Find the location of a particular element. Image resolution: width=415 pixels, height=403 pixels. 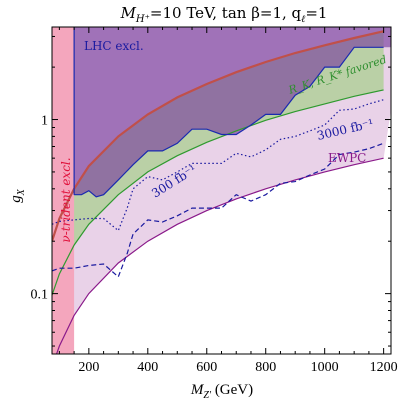

x-tick-label: 200 is located at coordinates (88, 367).